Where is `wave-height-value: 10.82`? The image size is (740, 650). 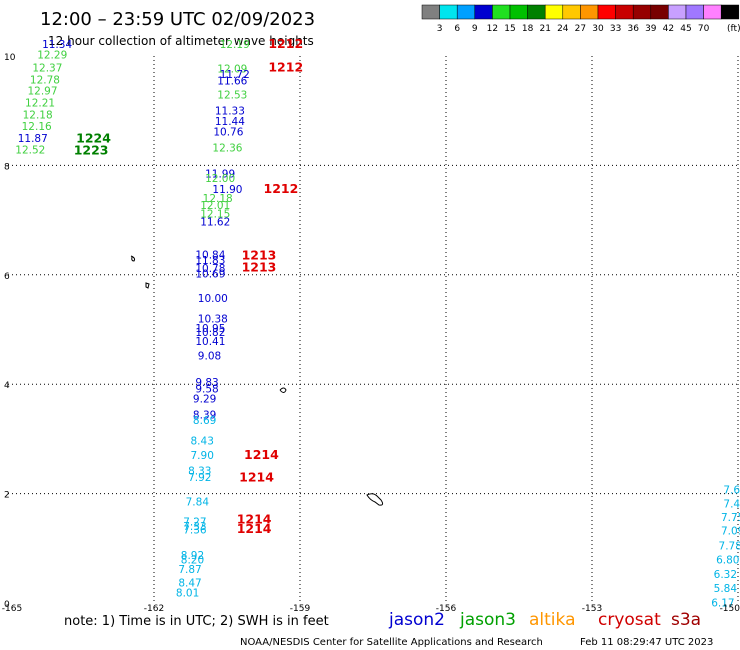
wave-height-value: 10.82 is located at coordinates (210, 333).